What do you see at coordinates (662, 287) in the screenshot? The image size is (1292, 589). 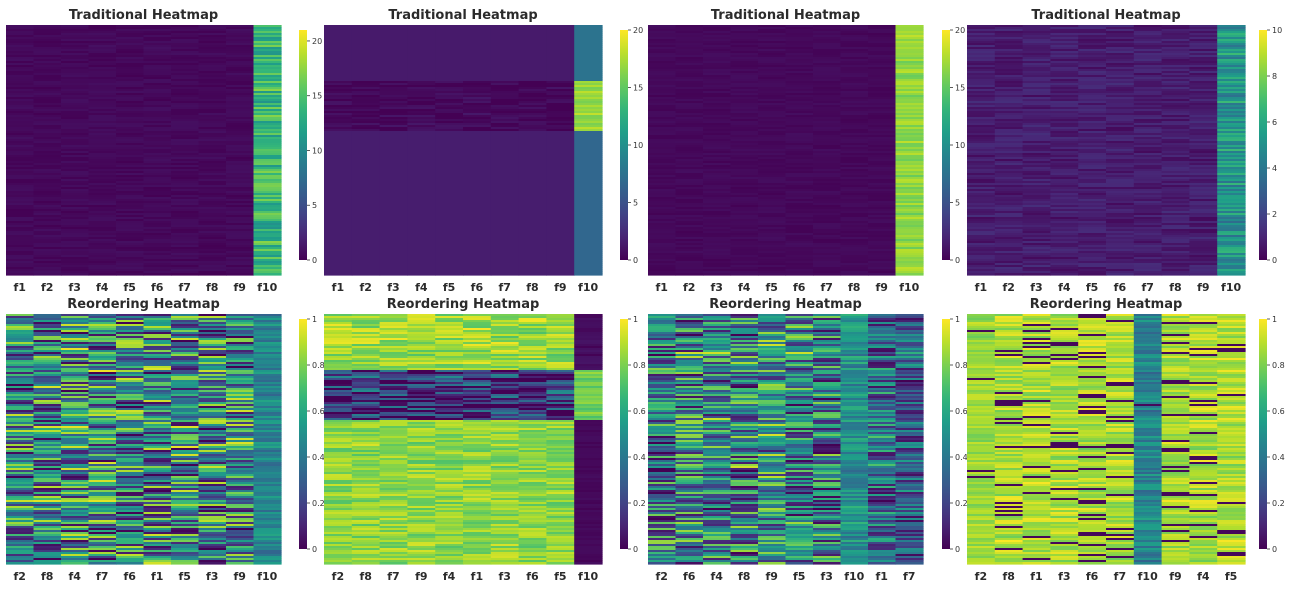 I see `x-tick-label: f1` at bounding box center [662, 287].